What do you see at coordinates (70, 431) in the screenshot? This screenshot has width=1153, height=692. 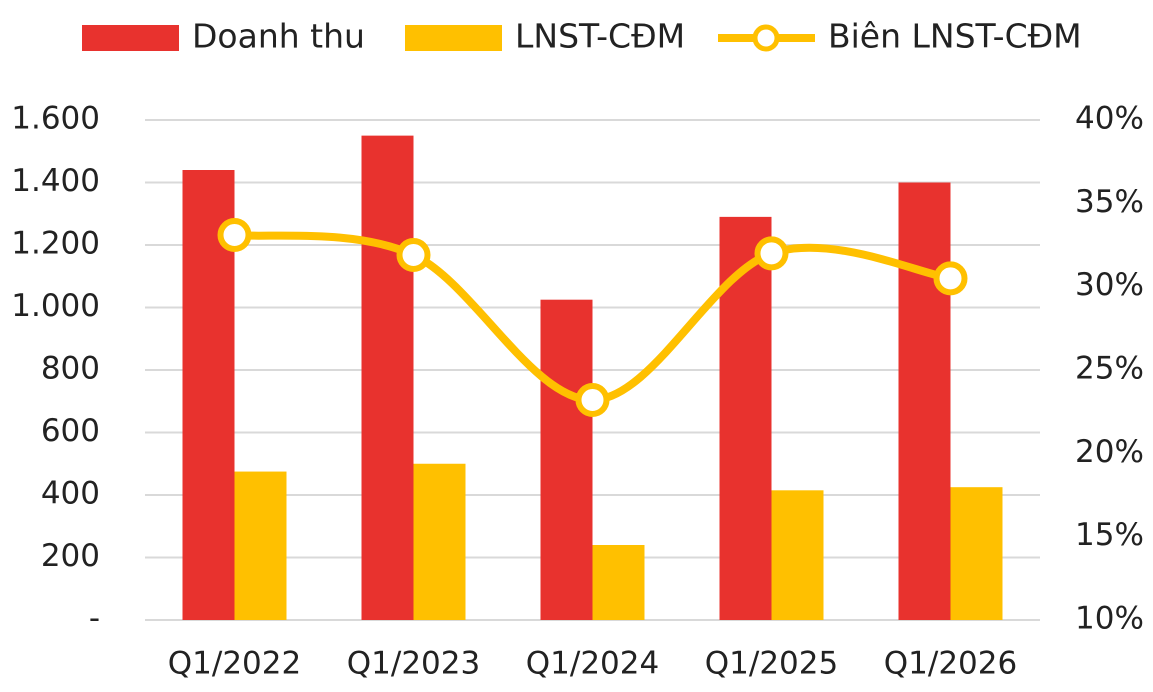 I see `y-tick-label: 600` at bounding box center [70, 431].